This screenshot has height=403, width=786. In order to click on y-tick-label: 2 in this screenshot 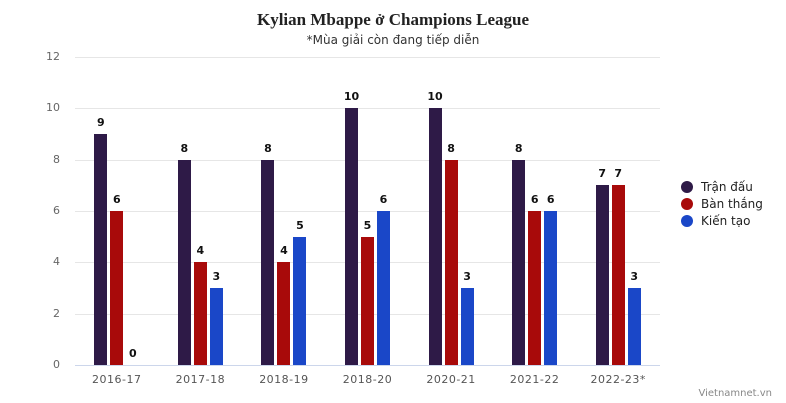, I will do `click(56, 313)`.